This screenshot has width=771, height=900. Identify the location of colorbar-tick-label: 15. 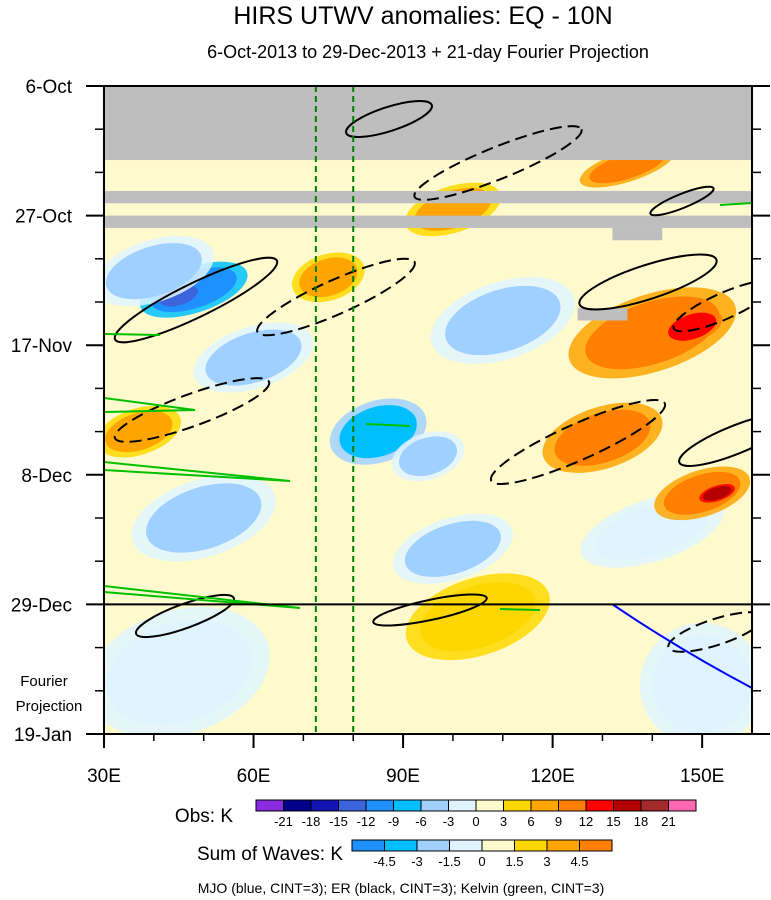
(613, 821).